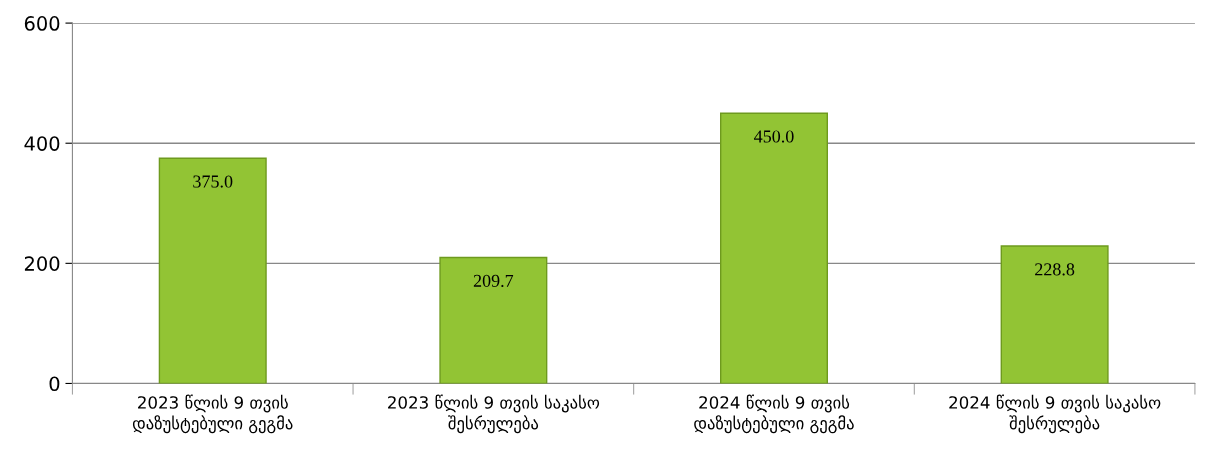 The width and height of the screenshot is (1207, 462). I want to click on data-label: 450.0, so click(774, 136).